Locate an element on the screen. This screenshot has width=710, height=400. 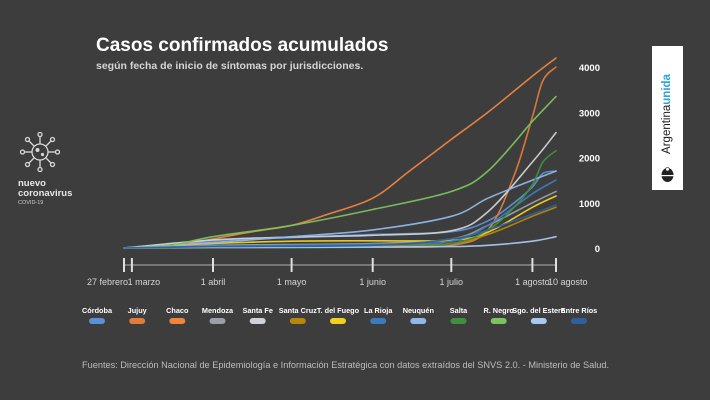
legend-label-2: Jujuy is located at coordinates (138, 310).